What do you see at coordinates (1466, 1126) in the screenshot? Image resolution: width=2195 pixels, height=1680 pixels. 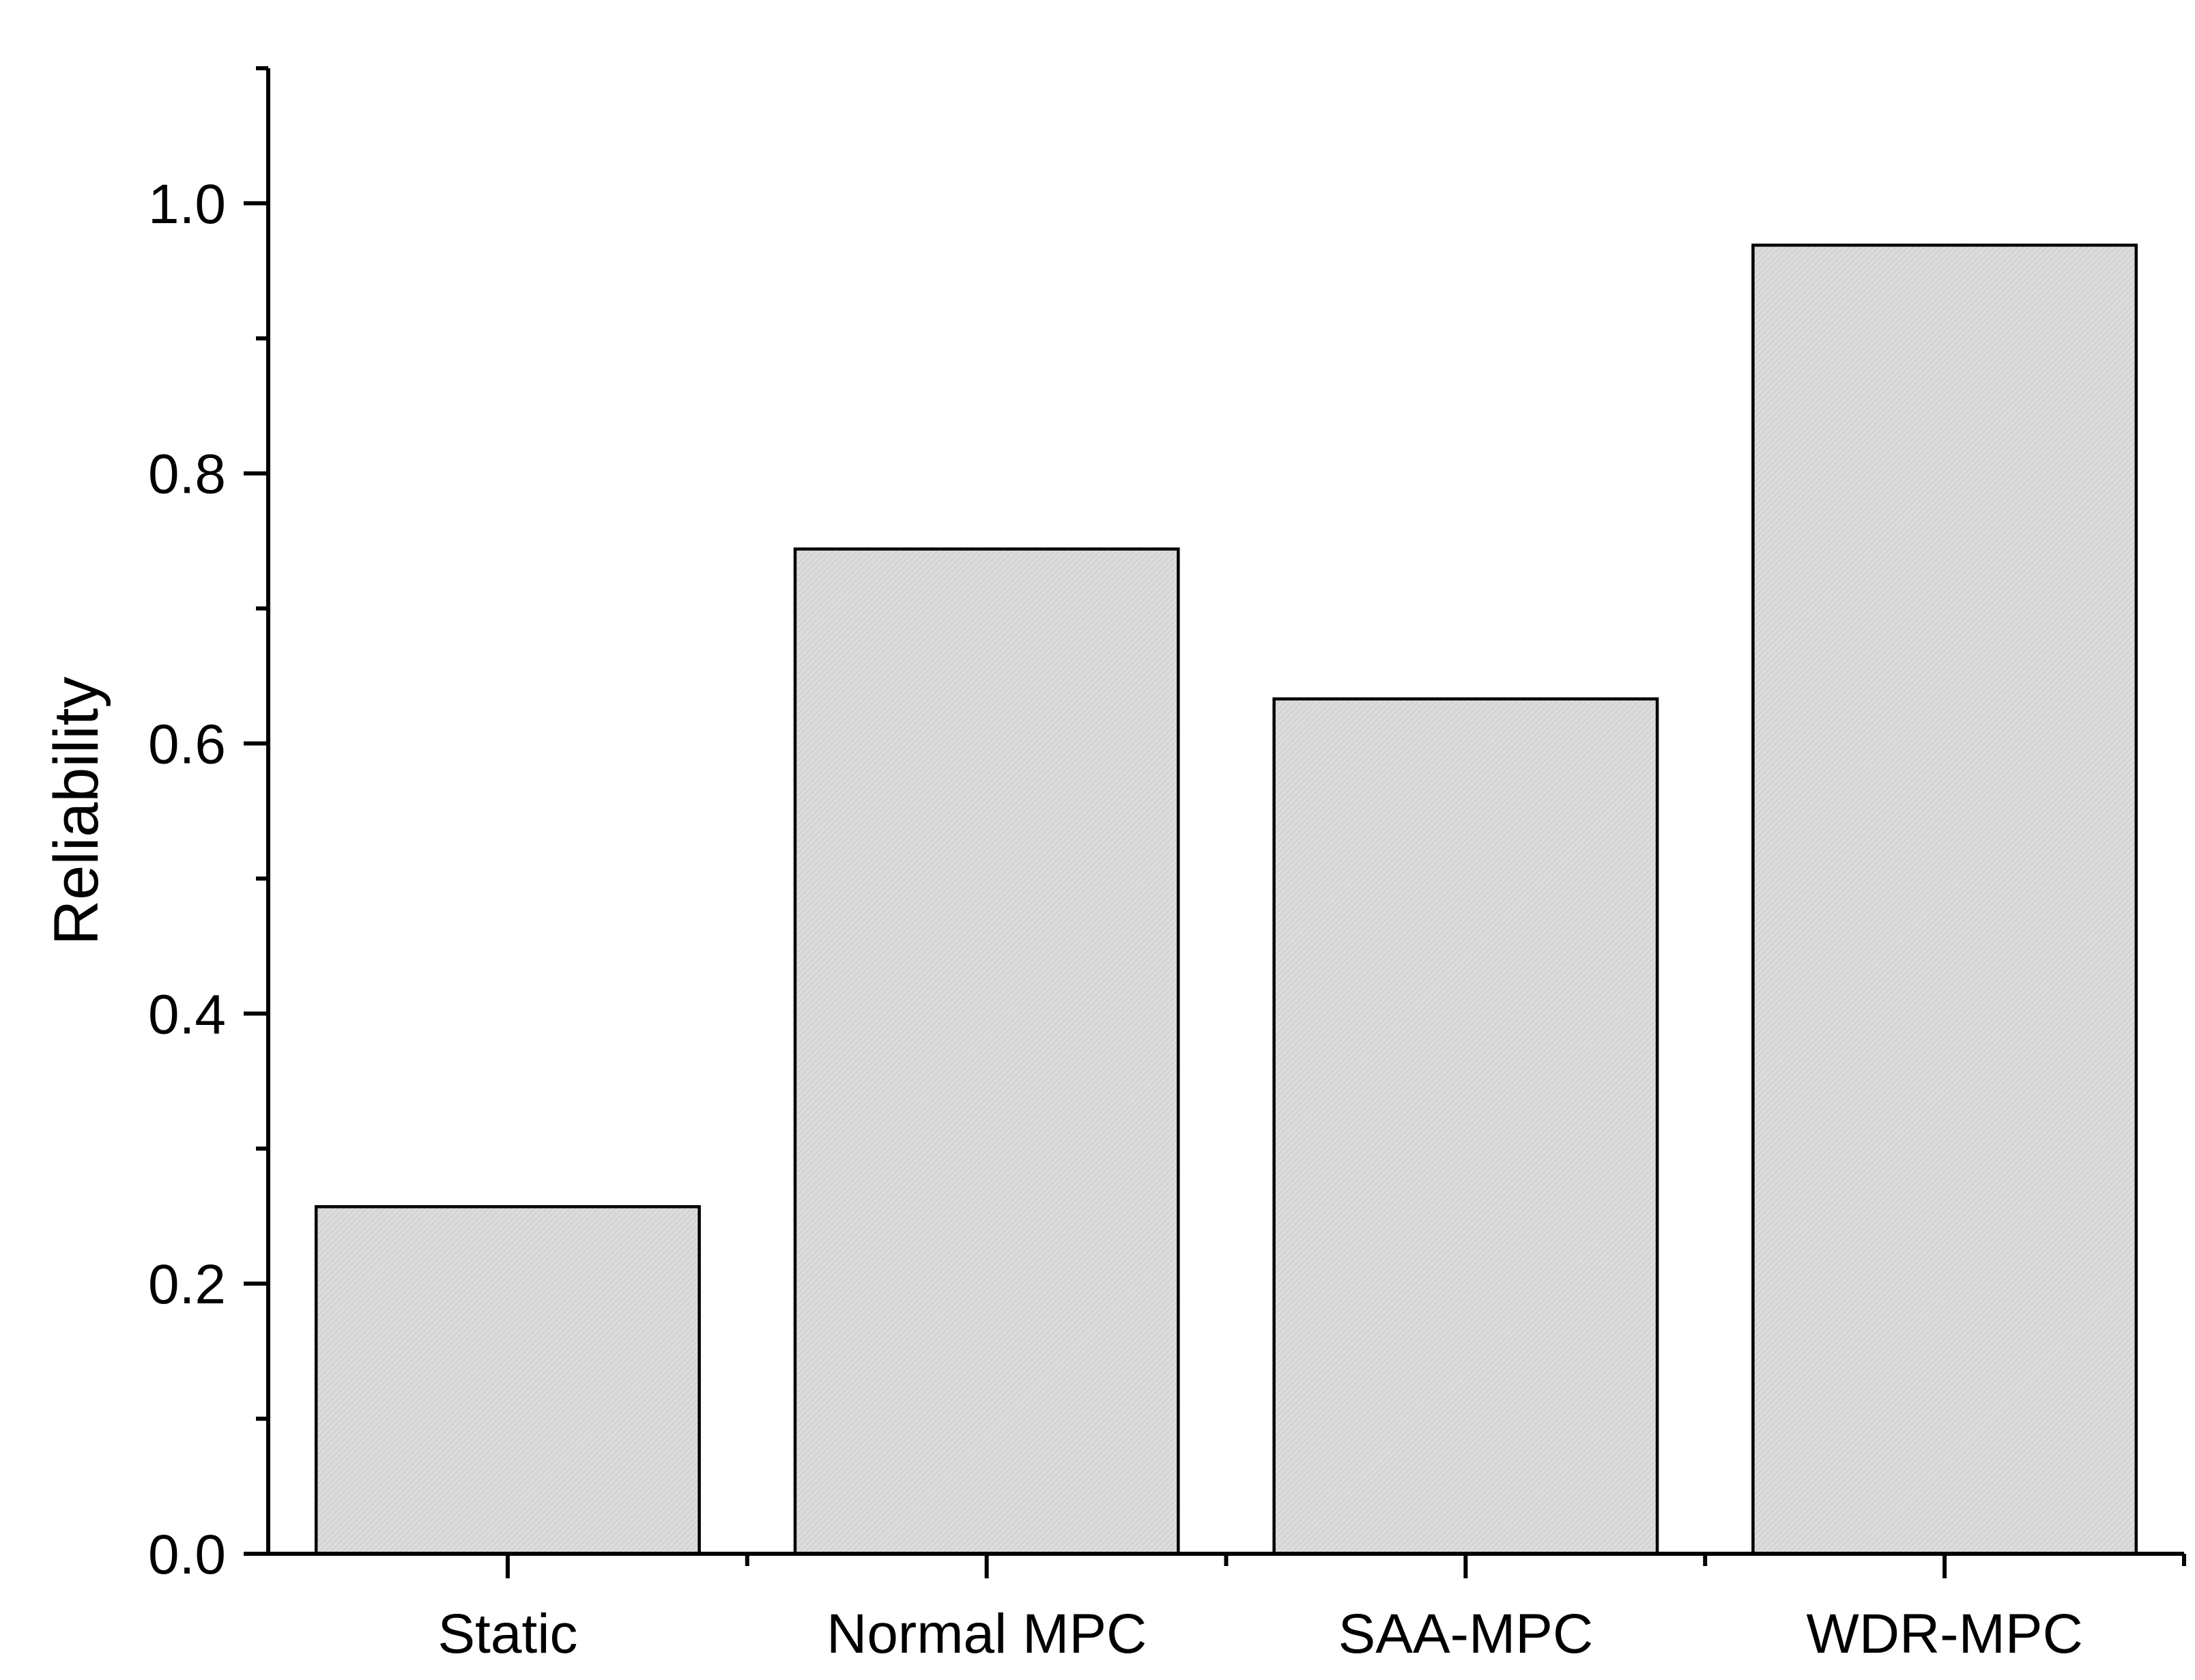 I see `bar-saa-mpc` at bounding box center [1466, 1126].